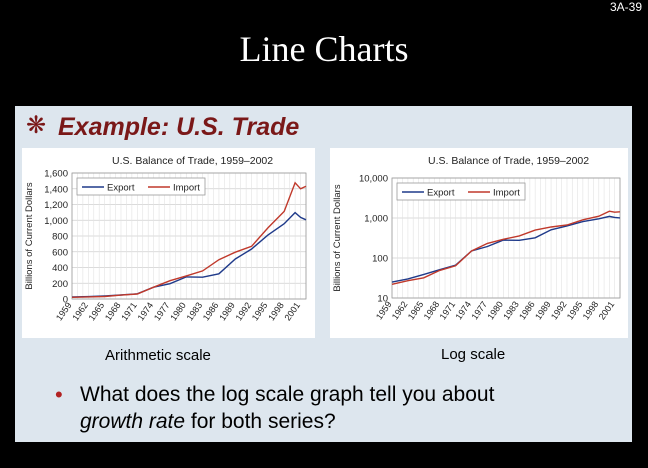 The height and width of the screenshot is (468, 648). What do you see at coordinates (65, 300) in the screenshot?
I see `y-tick-label: 0` at bounding box center [65, 300].